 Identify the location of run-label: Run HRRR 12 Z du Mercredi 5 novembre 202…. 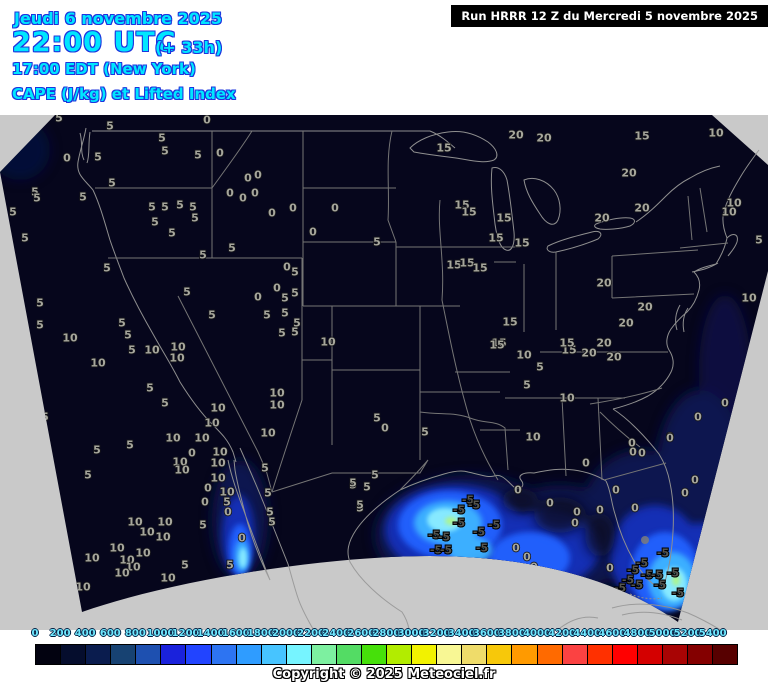
(609, 16).